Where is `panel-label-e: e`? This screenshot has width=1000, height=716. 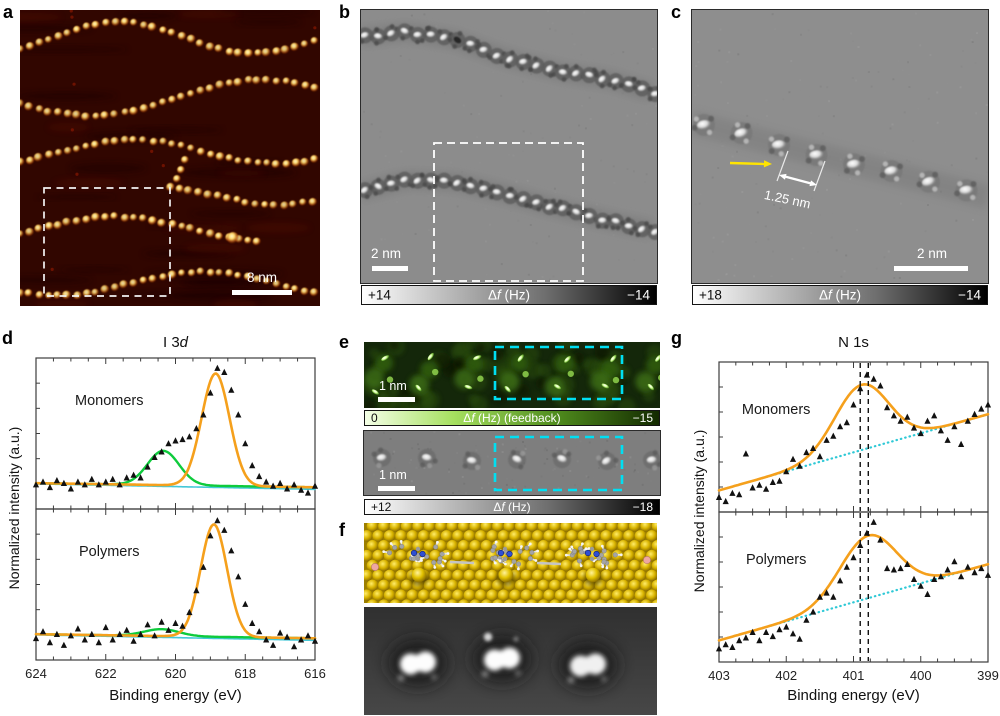 panel-label-e: e is located at coordinates (344, 342).